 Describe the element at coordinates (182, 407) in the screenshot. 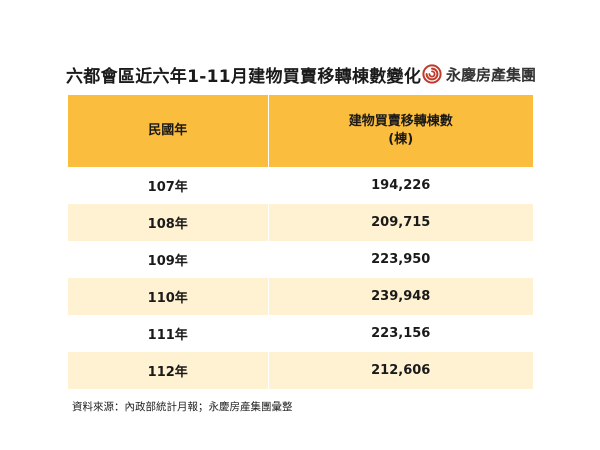

I see `source-note: 資料來源：內政部統計月報；永慶房產集團彙整` at that location.